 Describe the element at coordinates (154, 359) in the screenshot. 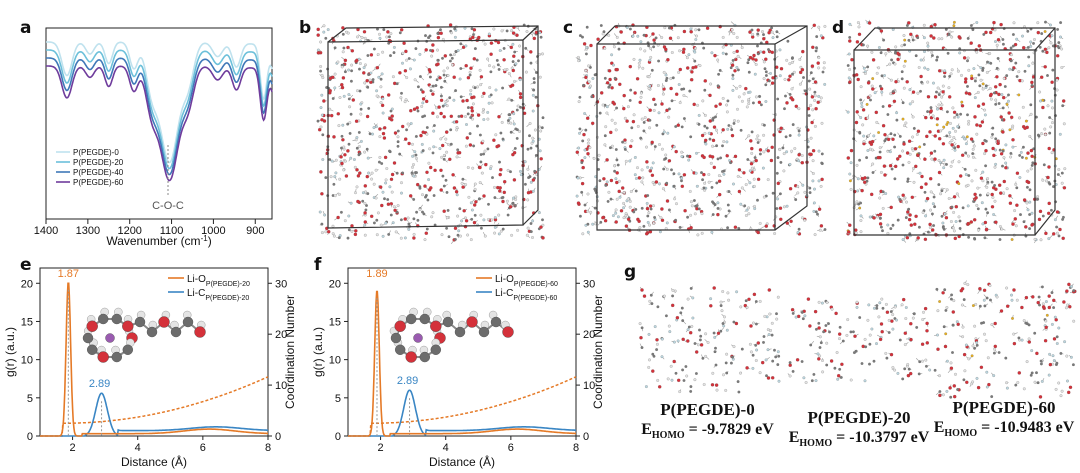

I see `li-o-curve` at that location.